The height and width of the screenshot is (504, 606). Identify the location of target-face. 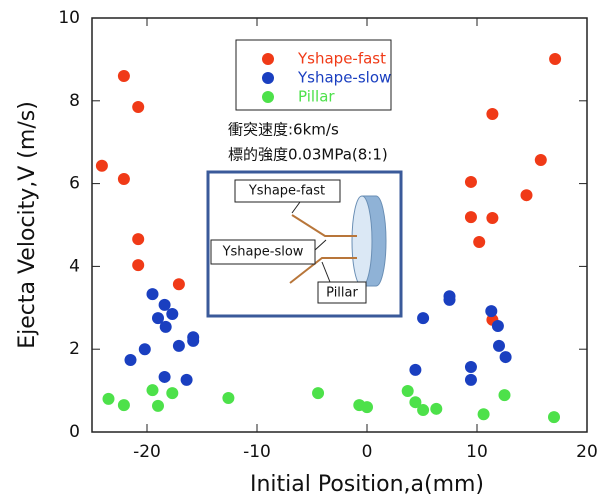
(362, 241).